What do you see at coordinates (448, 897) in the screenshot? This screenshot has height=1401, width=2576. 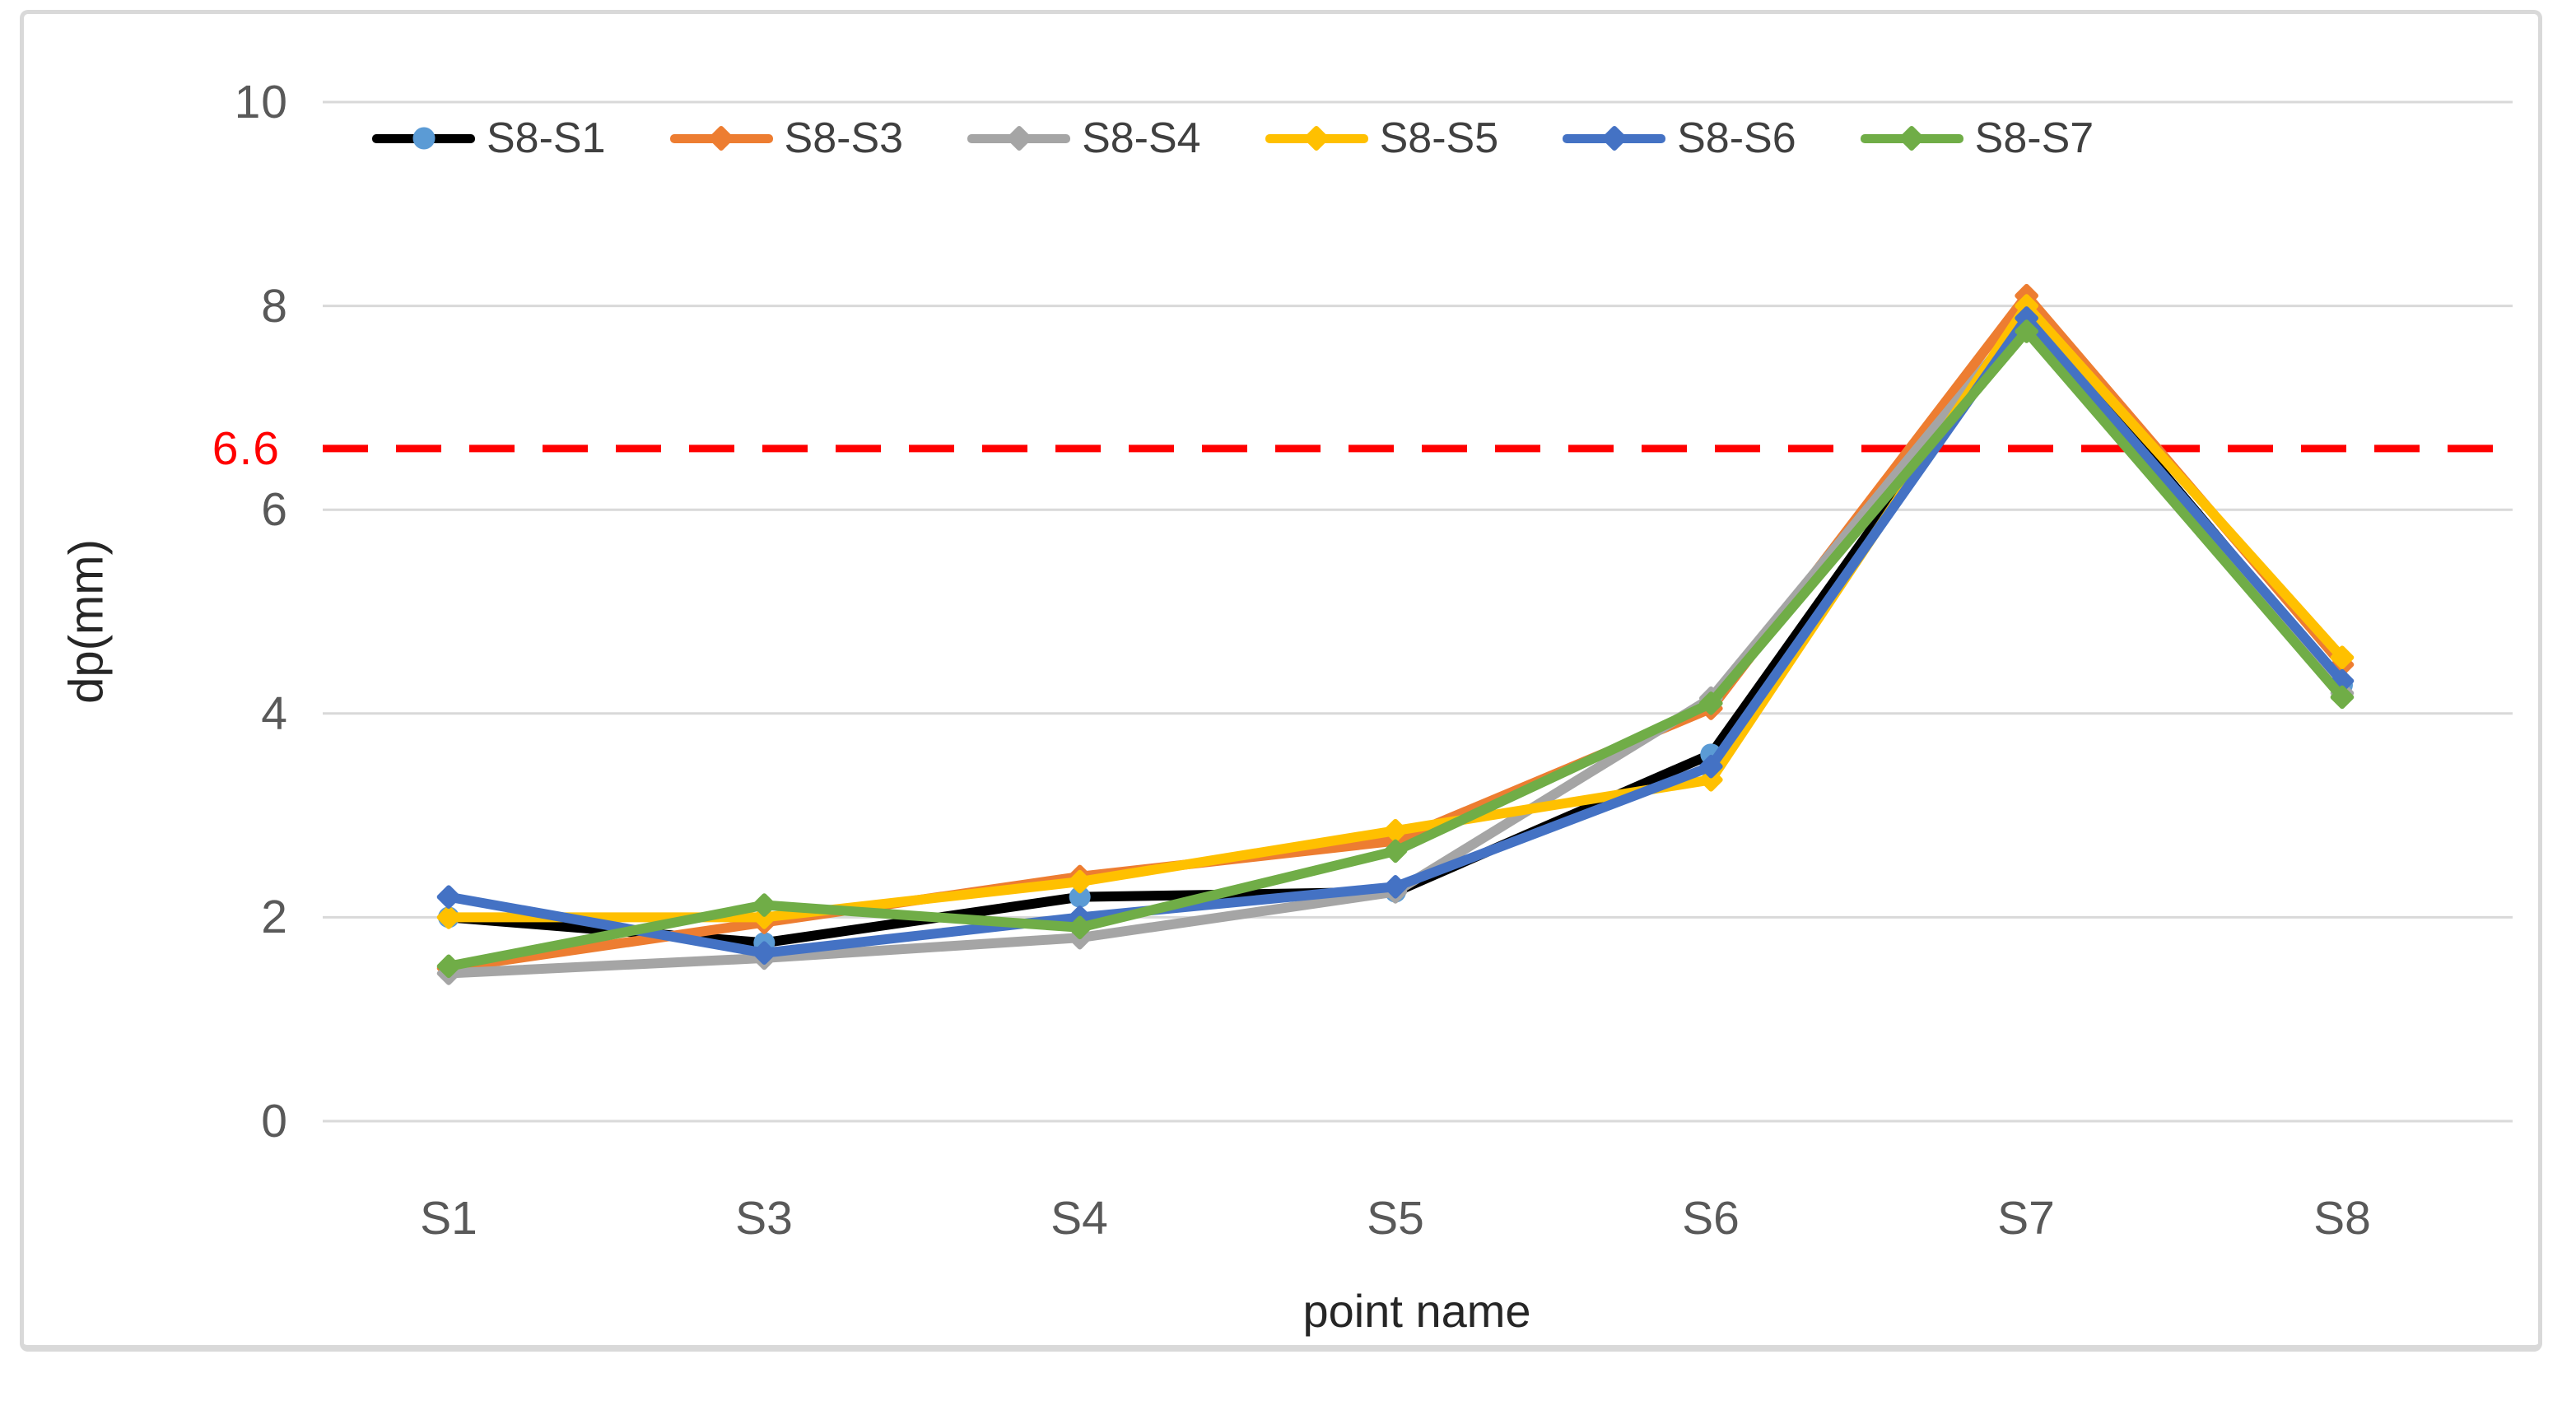 I see `marker-S8-S6-S1` at bounding box center [448, 897].